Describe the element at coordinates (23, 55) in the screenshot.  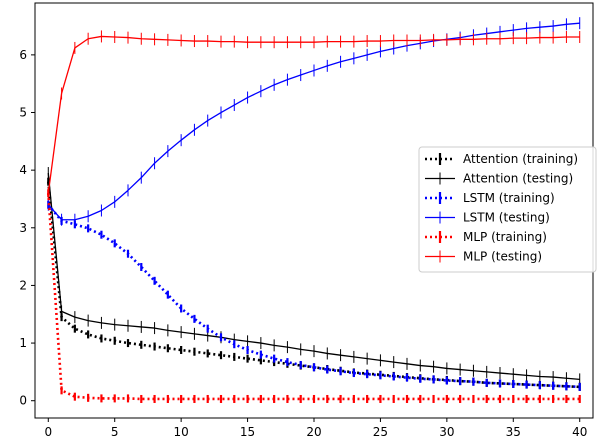
I see `y-tick-label: 6` at that location.